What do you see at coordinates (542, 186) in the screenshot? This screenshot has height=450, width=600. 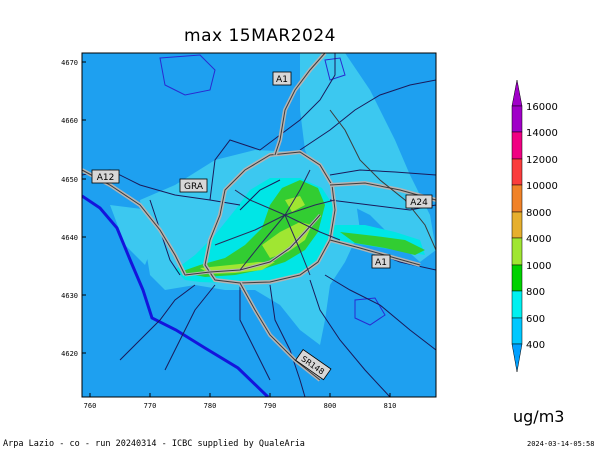 I see `legend-label: 10000` at bounding box center [542, 186].